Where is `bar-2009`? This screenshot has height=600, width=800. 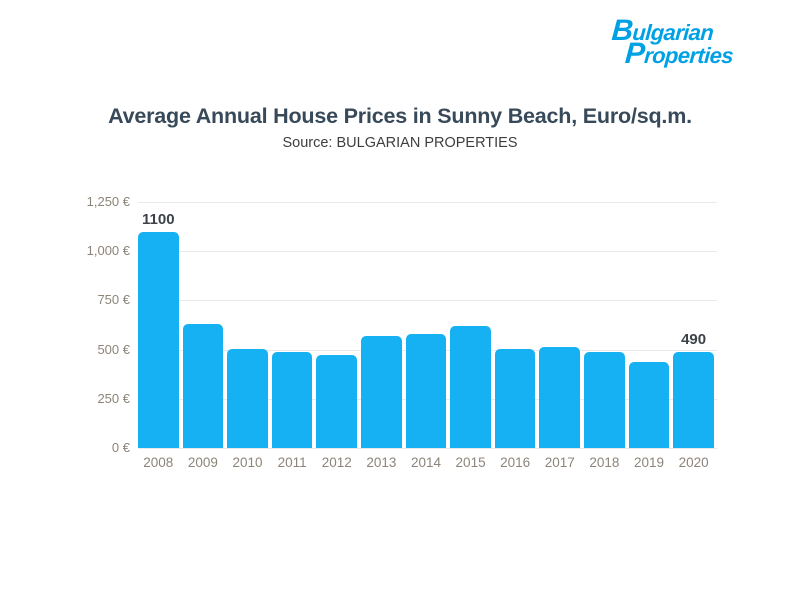
bar-2009 is located at coordinates (203, 386).